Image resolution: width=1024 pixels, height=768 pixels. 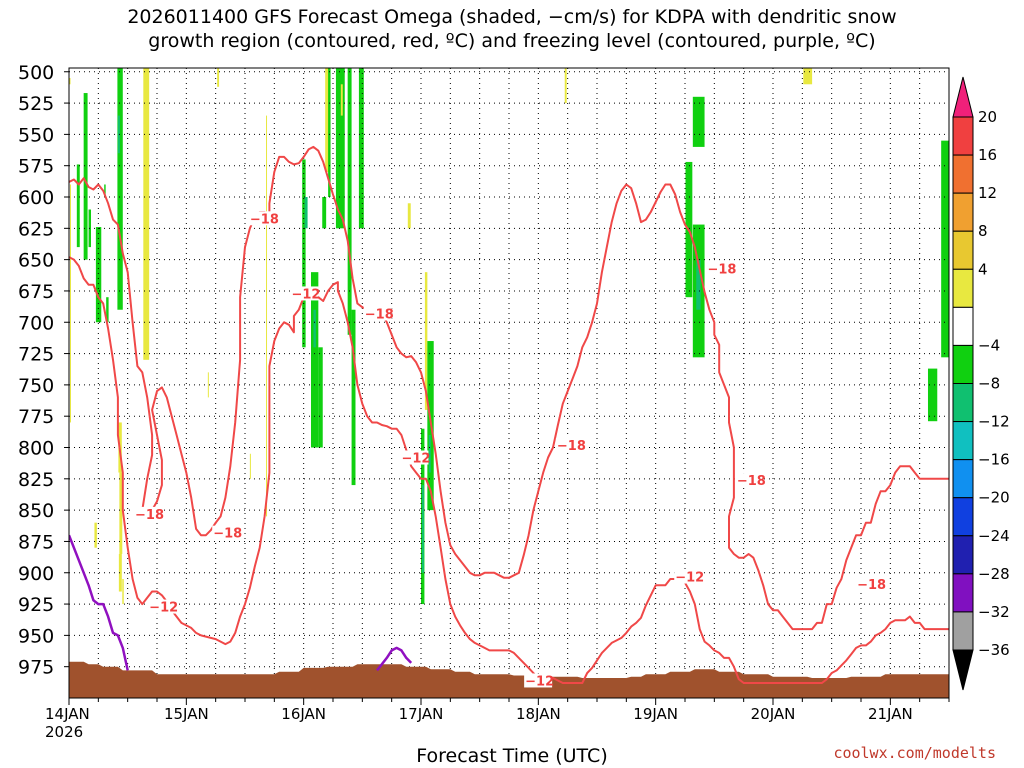 I want to click on contour-label-4: −12, so click(x=305, y=294).